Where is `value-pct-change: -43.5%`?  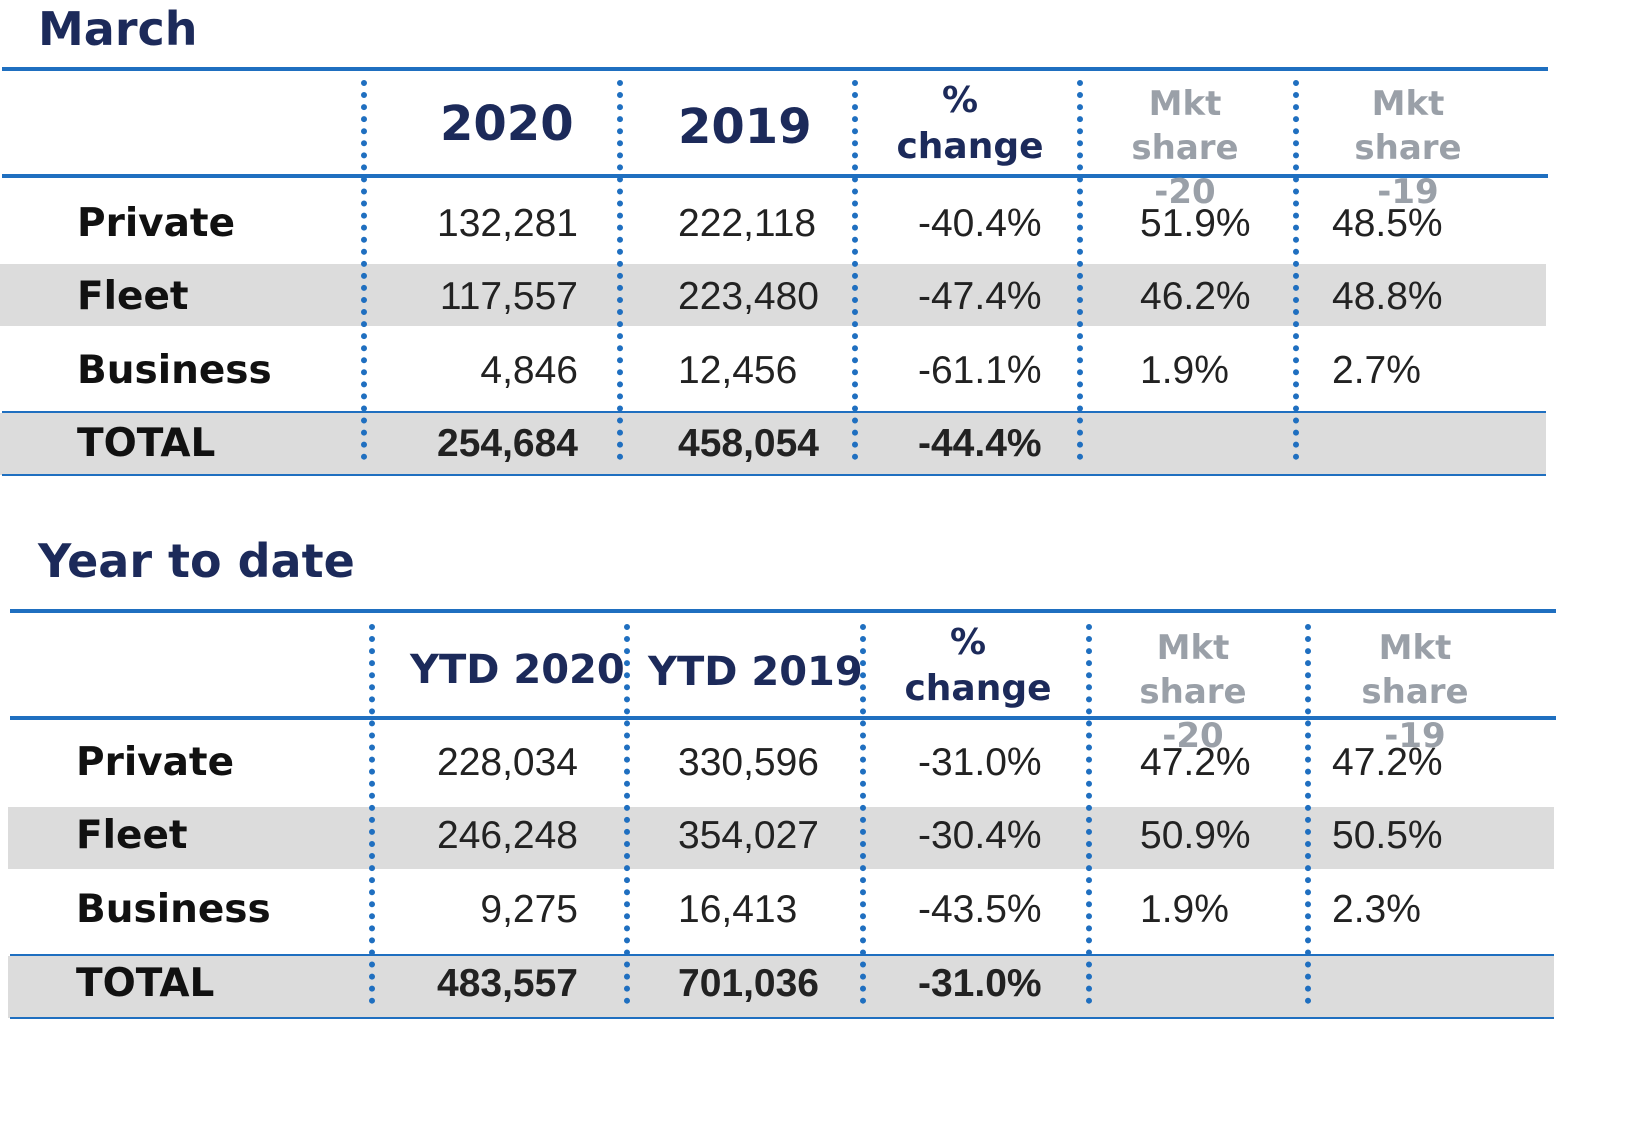
value-pct-change: -43.5% is located at coordinates (980, 909).